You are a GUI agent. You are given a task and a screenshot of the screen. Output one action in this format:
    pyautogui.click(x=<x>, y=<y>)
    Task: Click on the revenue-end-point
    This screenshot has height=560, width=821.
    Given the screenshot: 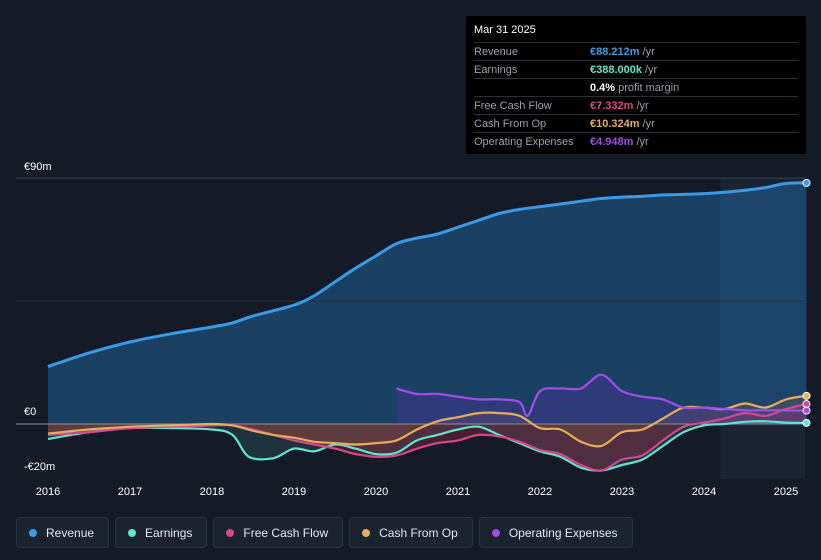 What is the action you would take?
    pyautogui.click(x=806, y=182)
    